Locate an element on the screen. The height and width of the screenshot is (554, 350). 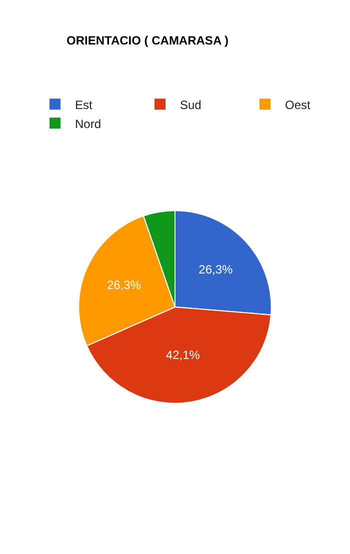
data-label: 42,1% is located at coordinates (183, 355).